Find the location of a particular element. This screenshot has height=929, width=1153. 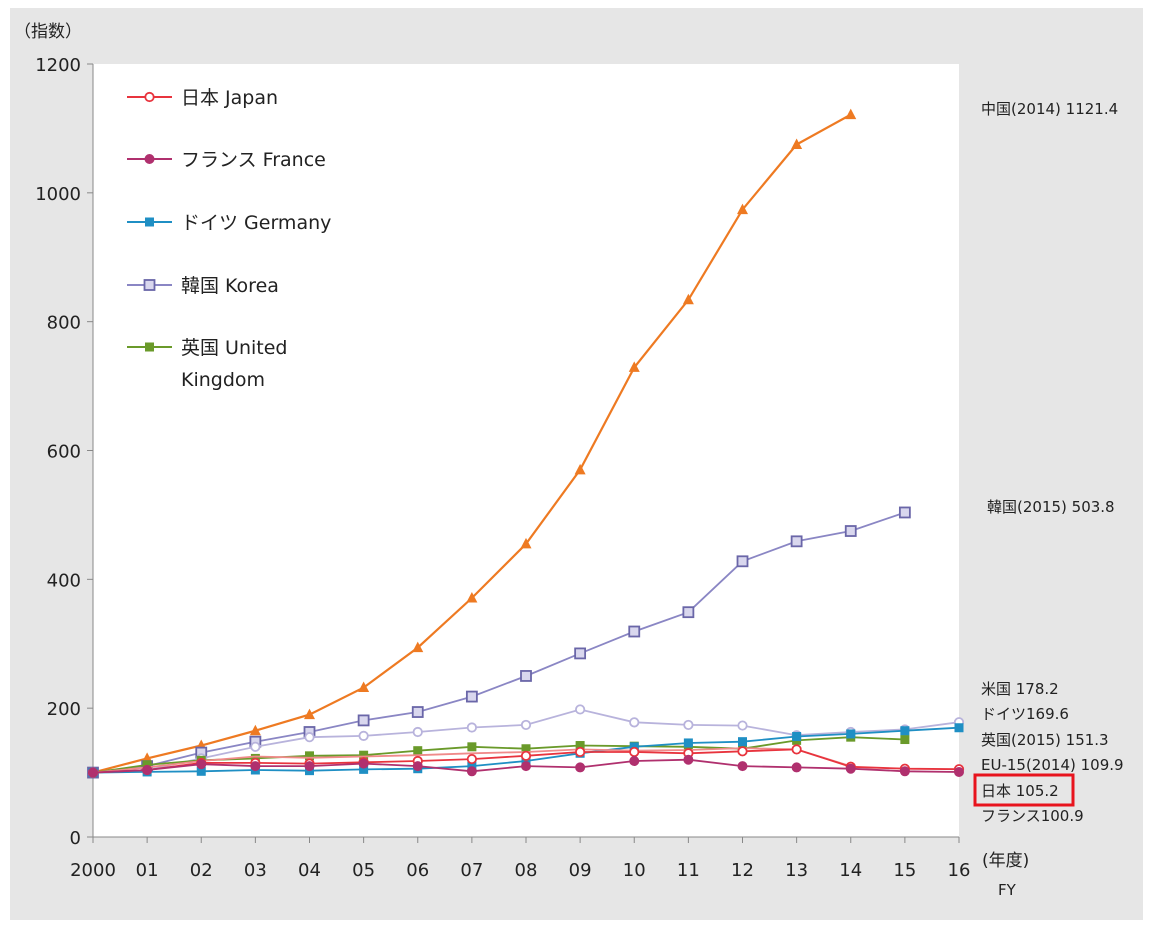

legend-item: 日本 Japan is located at coordinates (202, 98).